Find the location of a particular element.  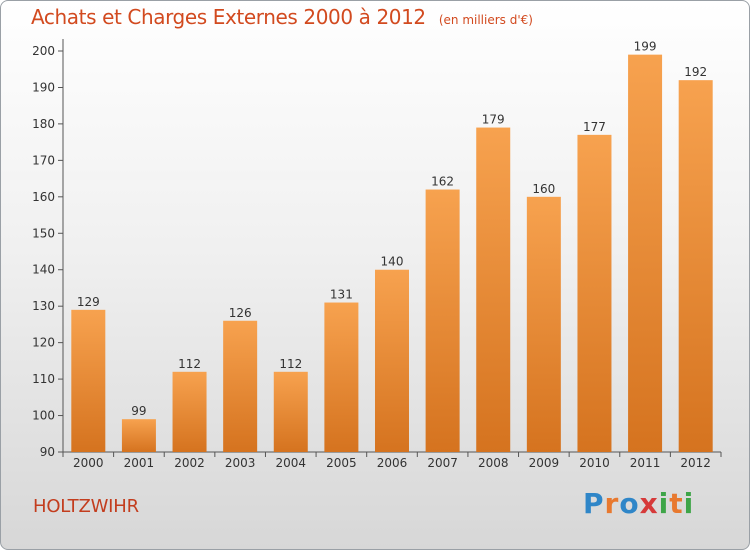

y-tick-label: 170 is located at coordinates (43, 160).